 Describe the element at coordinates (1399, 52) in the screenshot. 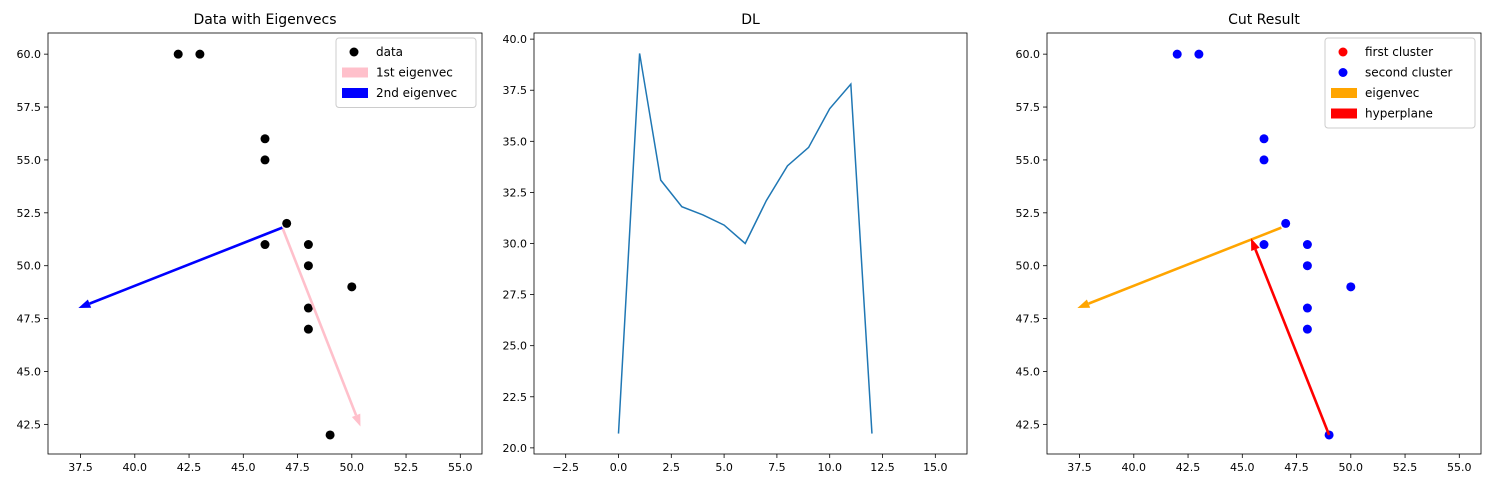

I see `legend-label: first cluster` at that location.